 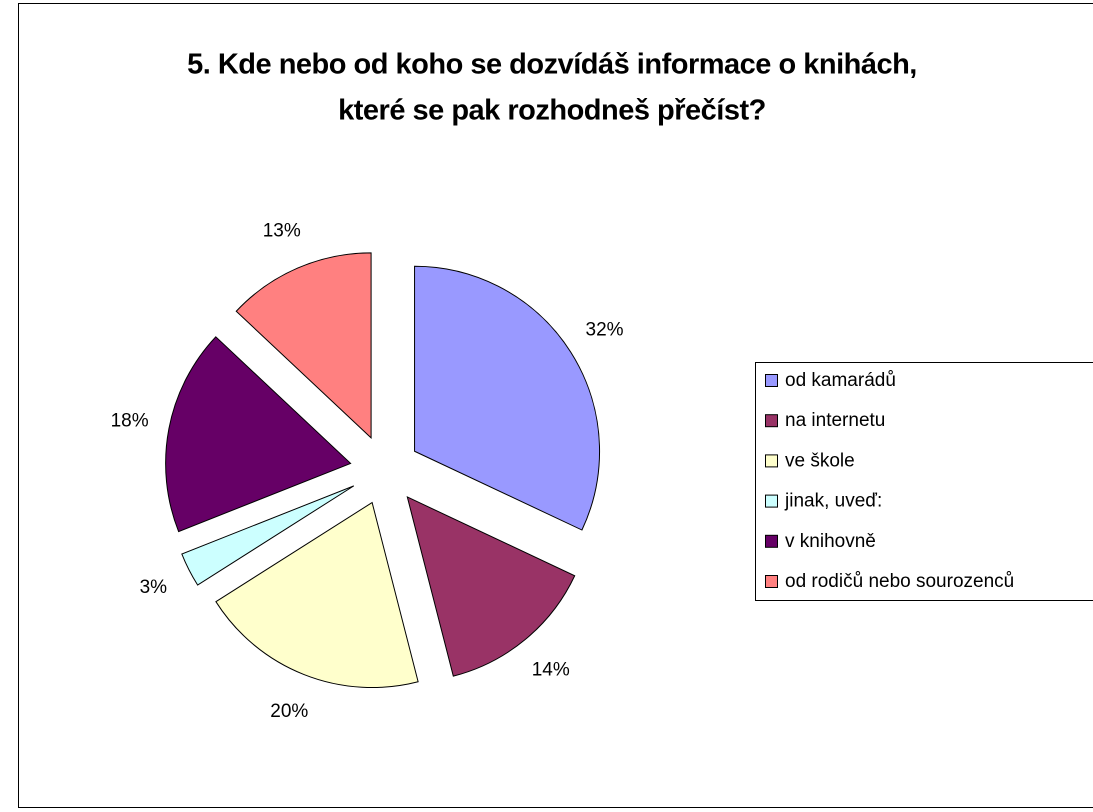 What do you see at coordinates (551, 669) in the screenshot?
I see `data-label: 14%` at bounding box center [551, 669].